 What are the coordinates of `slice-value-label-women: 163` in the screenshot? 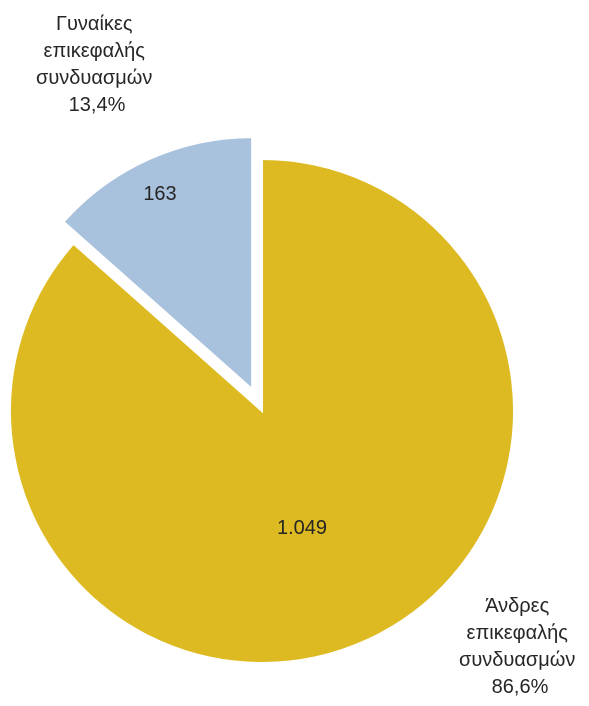 It's located at (159, 194).